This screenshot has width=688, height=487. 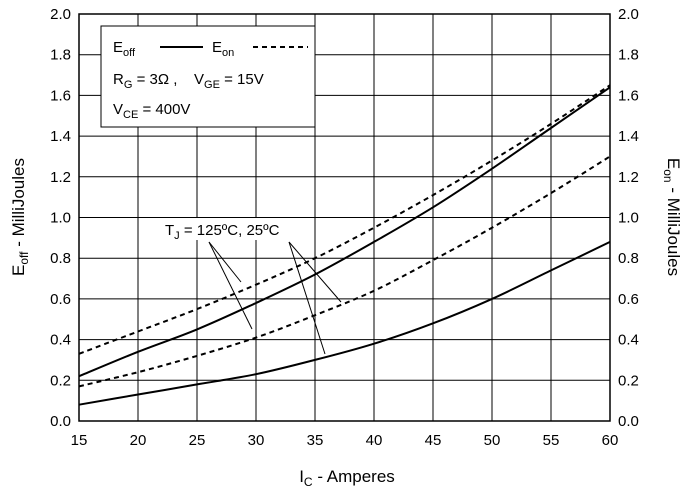 What do you see at coordinates (60, 95) in the screenshot?
I see `y-tick-label-left: 1.6` at bounding box center [60, 95].